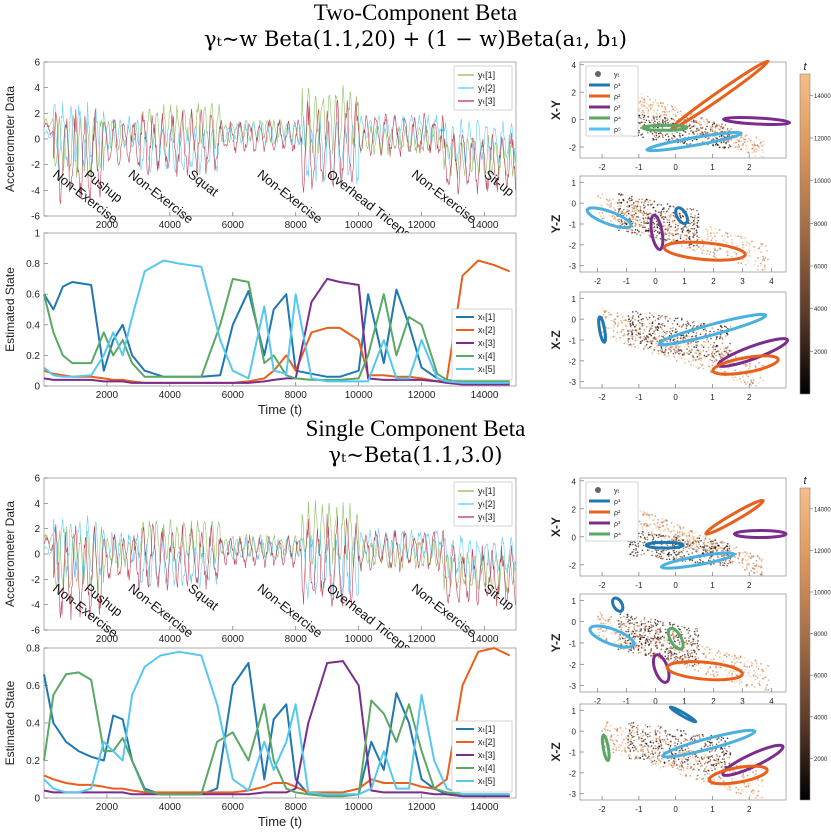 Image resolution: width=831 pixels, height=836 pixels. I want to click on bottom_scatter_xz-xtick-label: 2, so click(749, 809).